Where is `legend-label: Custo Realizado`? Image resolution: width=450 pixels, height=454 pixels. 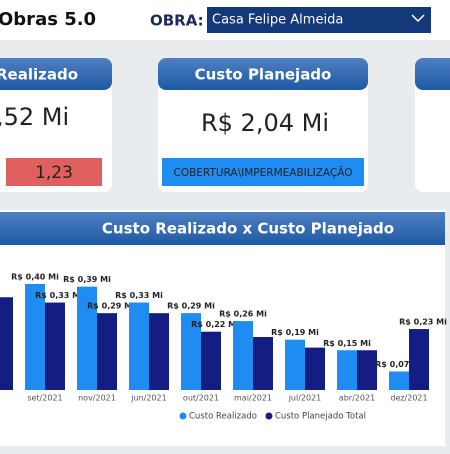
legend-label: Custo Realizado is located at coordinates (223, 417).